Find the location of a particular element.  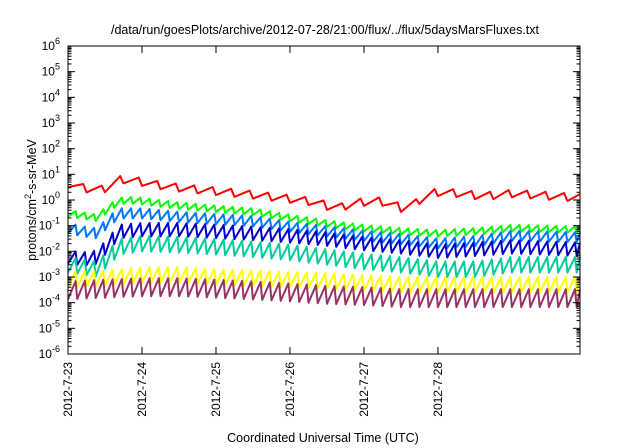

y-tick-label: 10⁻⁶ is located at coordinates (49, 352).